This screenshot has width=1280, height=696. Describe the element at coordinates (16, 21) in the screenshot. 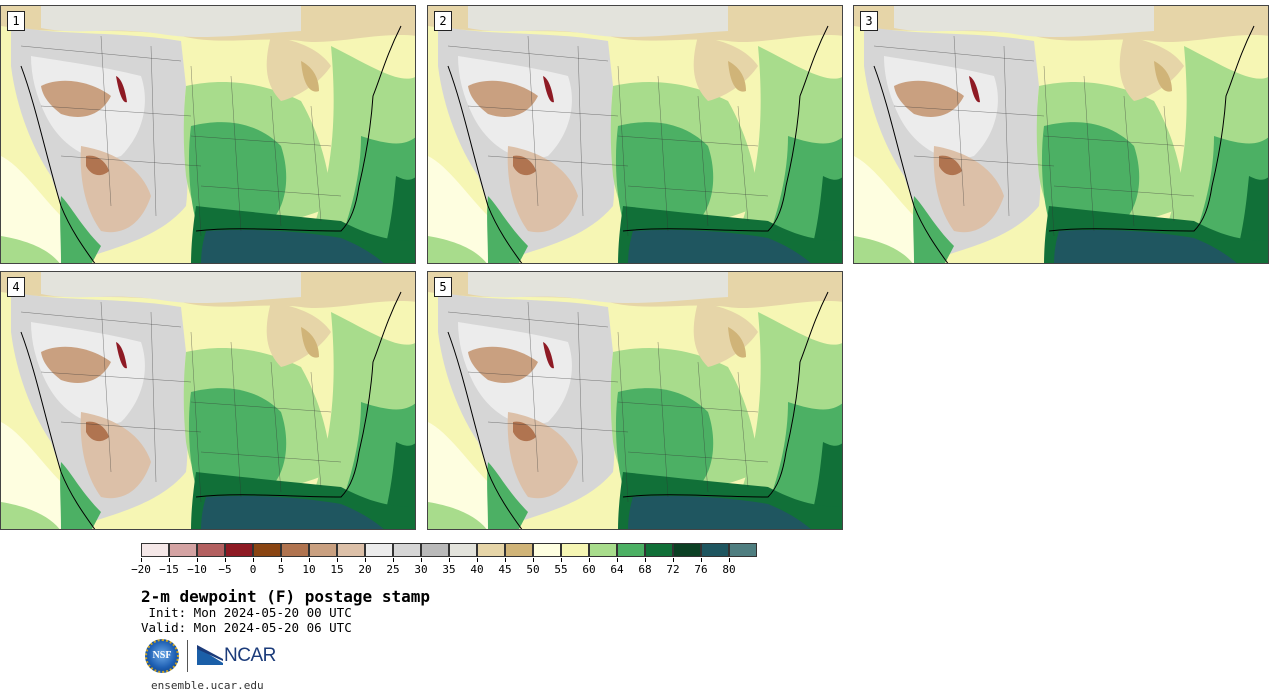

I see `panel-number: 1` at that location.